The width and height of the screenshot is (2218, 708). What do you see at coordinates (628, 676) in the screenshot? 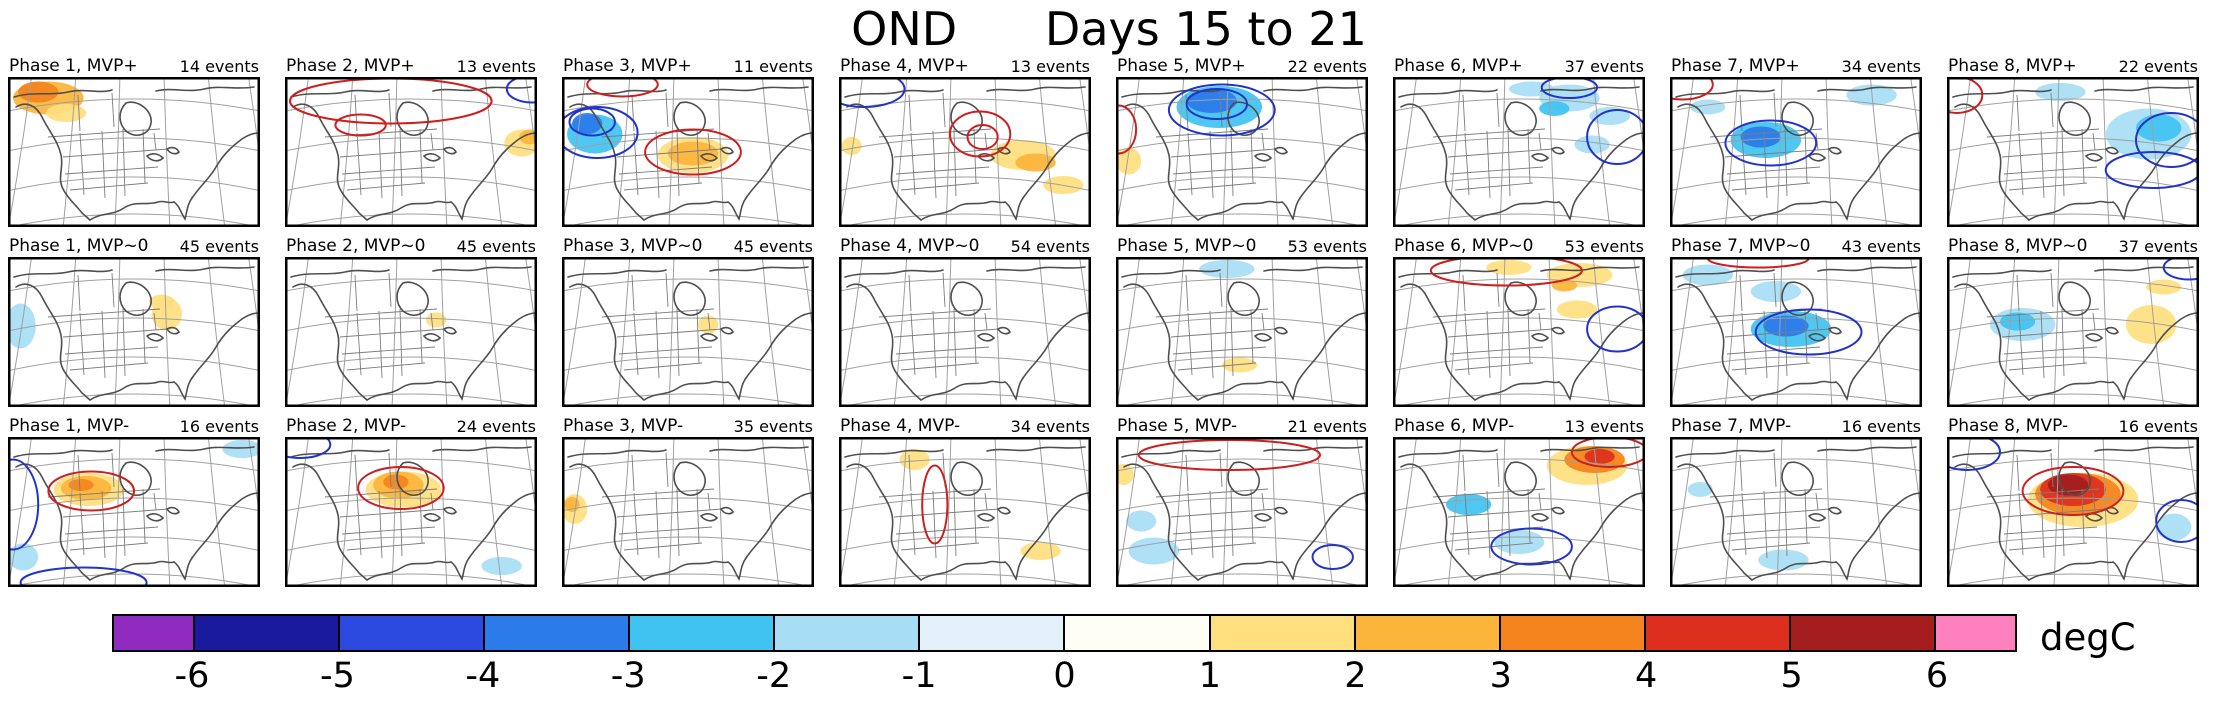
I see `colorbar-tick-label: -3` at bounding box center [628, 676].